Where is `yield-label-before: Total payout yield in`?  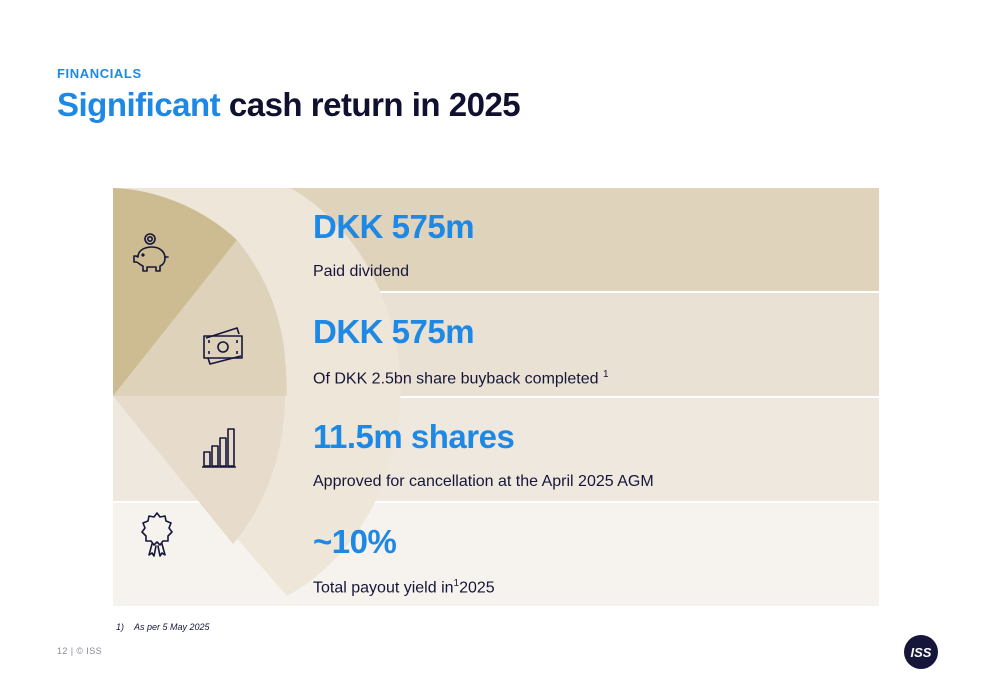
yield-label-before: Total payout yield in is located at coordinates (383, 588).